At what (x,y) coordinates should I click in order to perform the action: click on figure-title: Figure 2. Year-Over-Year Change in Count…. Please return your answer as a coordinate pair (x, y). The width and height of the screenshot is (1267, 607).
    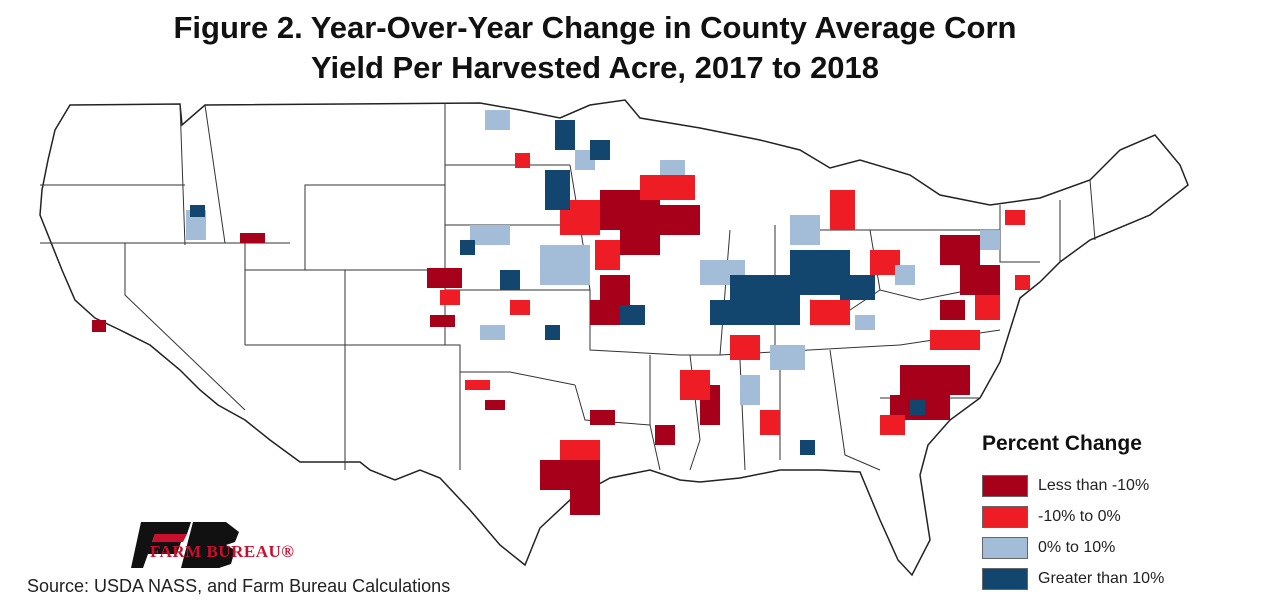
    Looking at the image, I should click on (595, 48).